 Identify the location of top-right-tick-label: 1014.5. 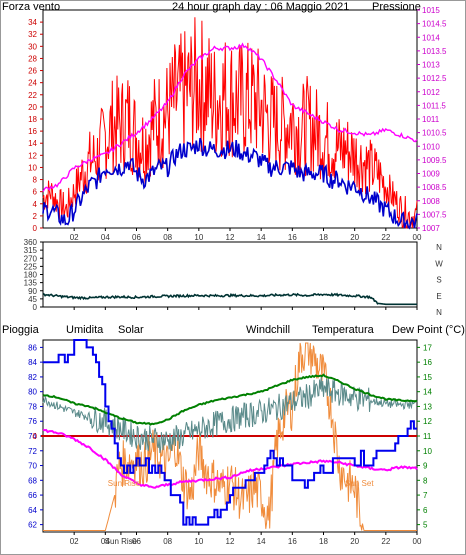
(434, 24).